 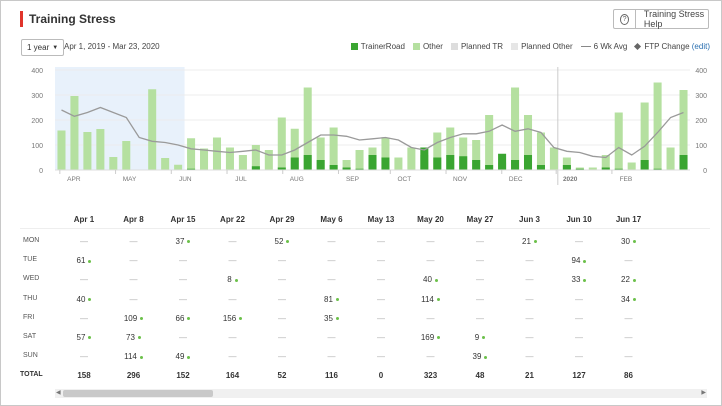 I want to click on tss-cell: 21, so click(x=530, y=241).